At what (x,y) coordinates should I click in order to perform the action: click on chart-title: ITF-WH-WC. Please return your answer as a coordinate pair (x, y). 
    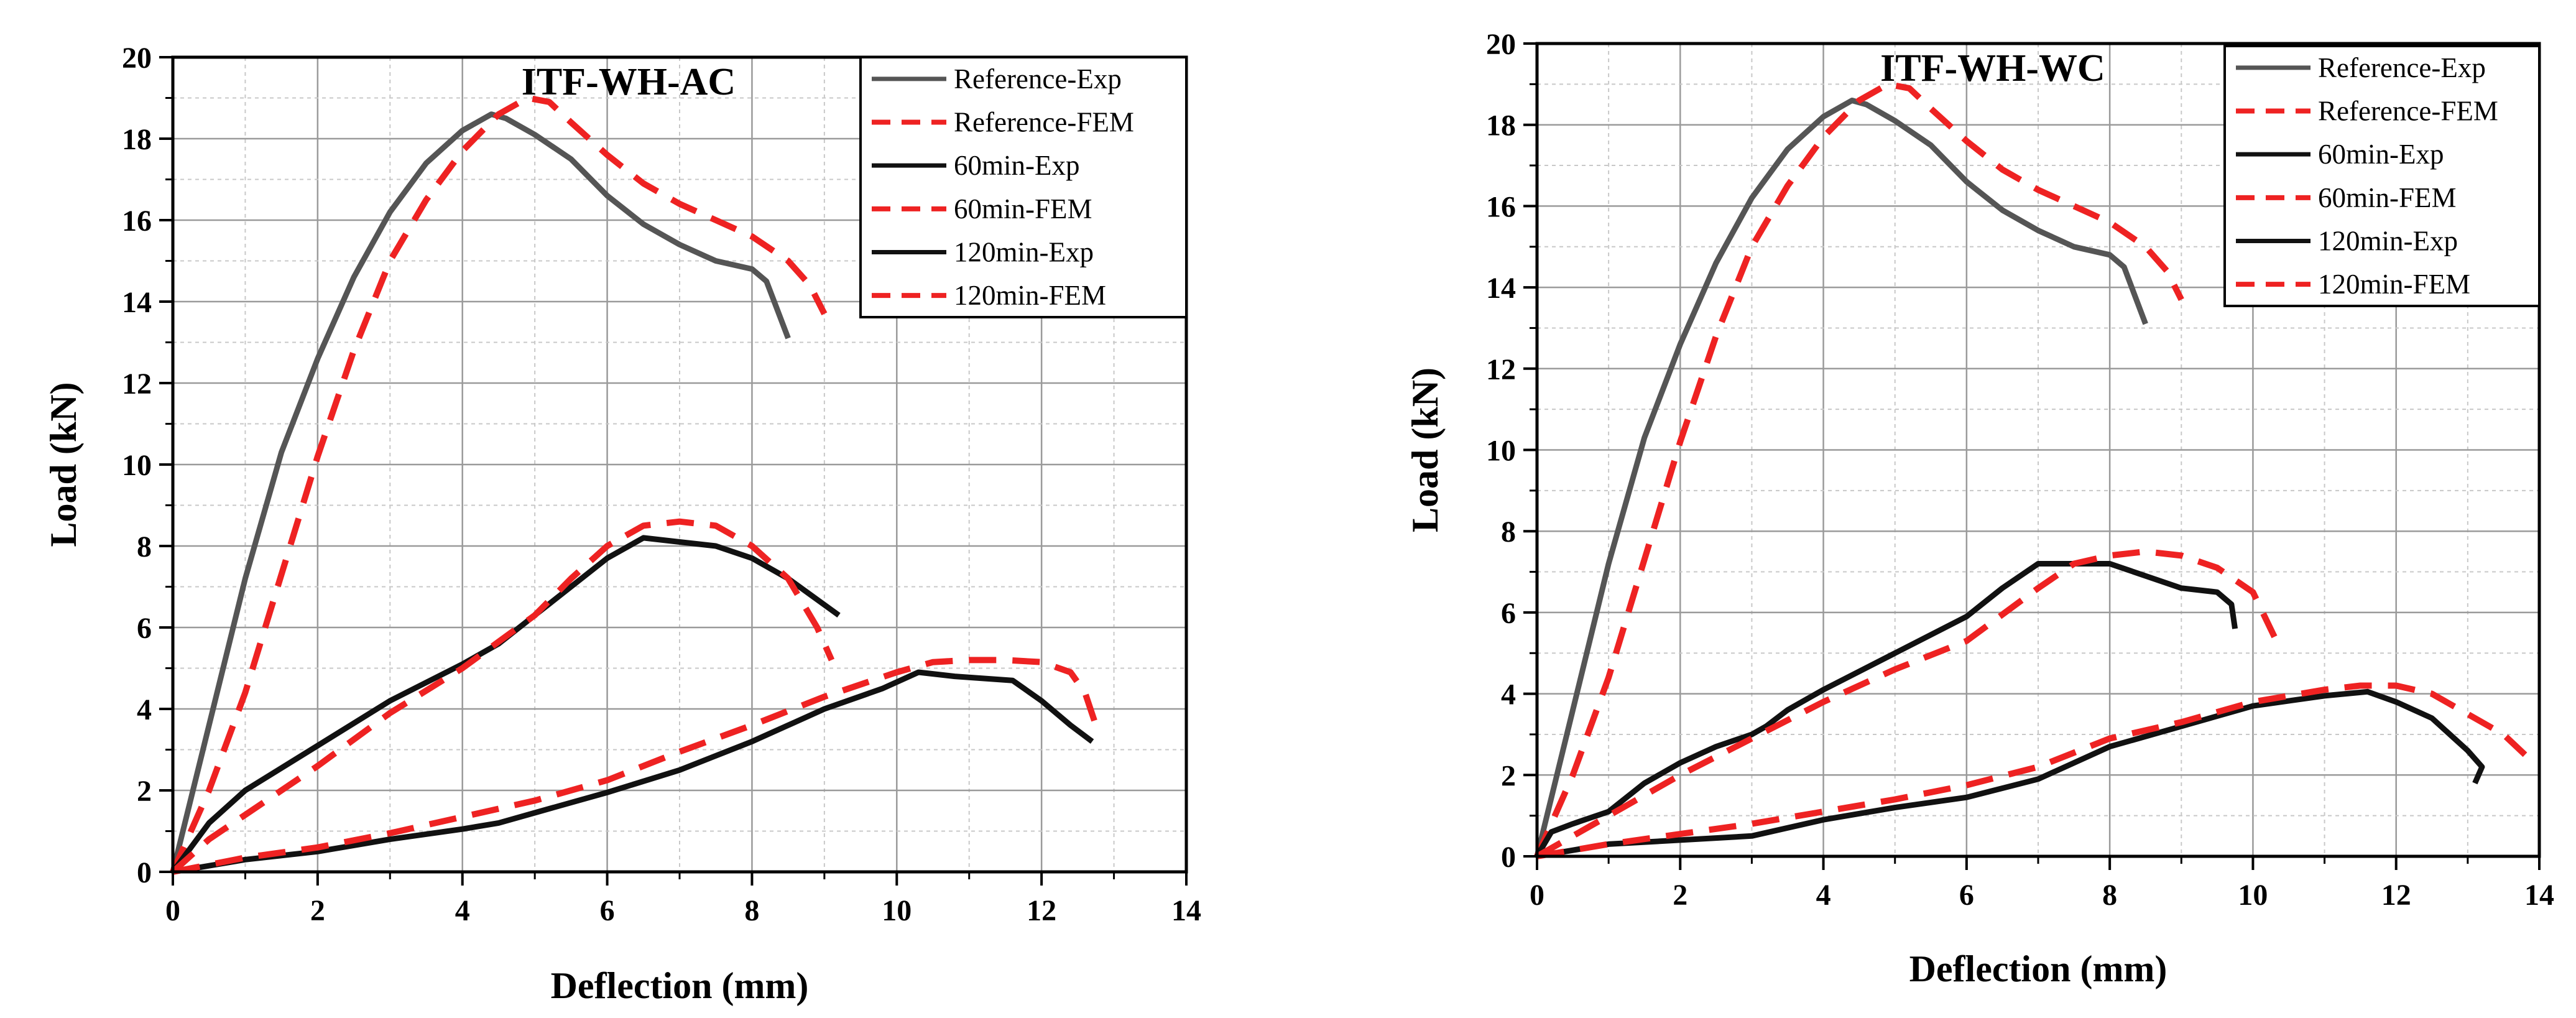
    Looking at the image, I should click on (1992, 68).